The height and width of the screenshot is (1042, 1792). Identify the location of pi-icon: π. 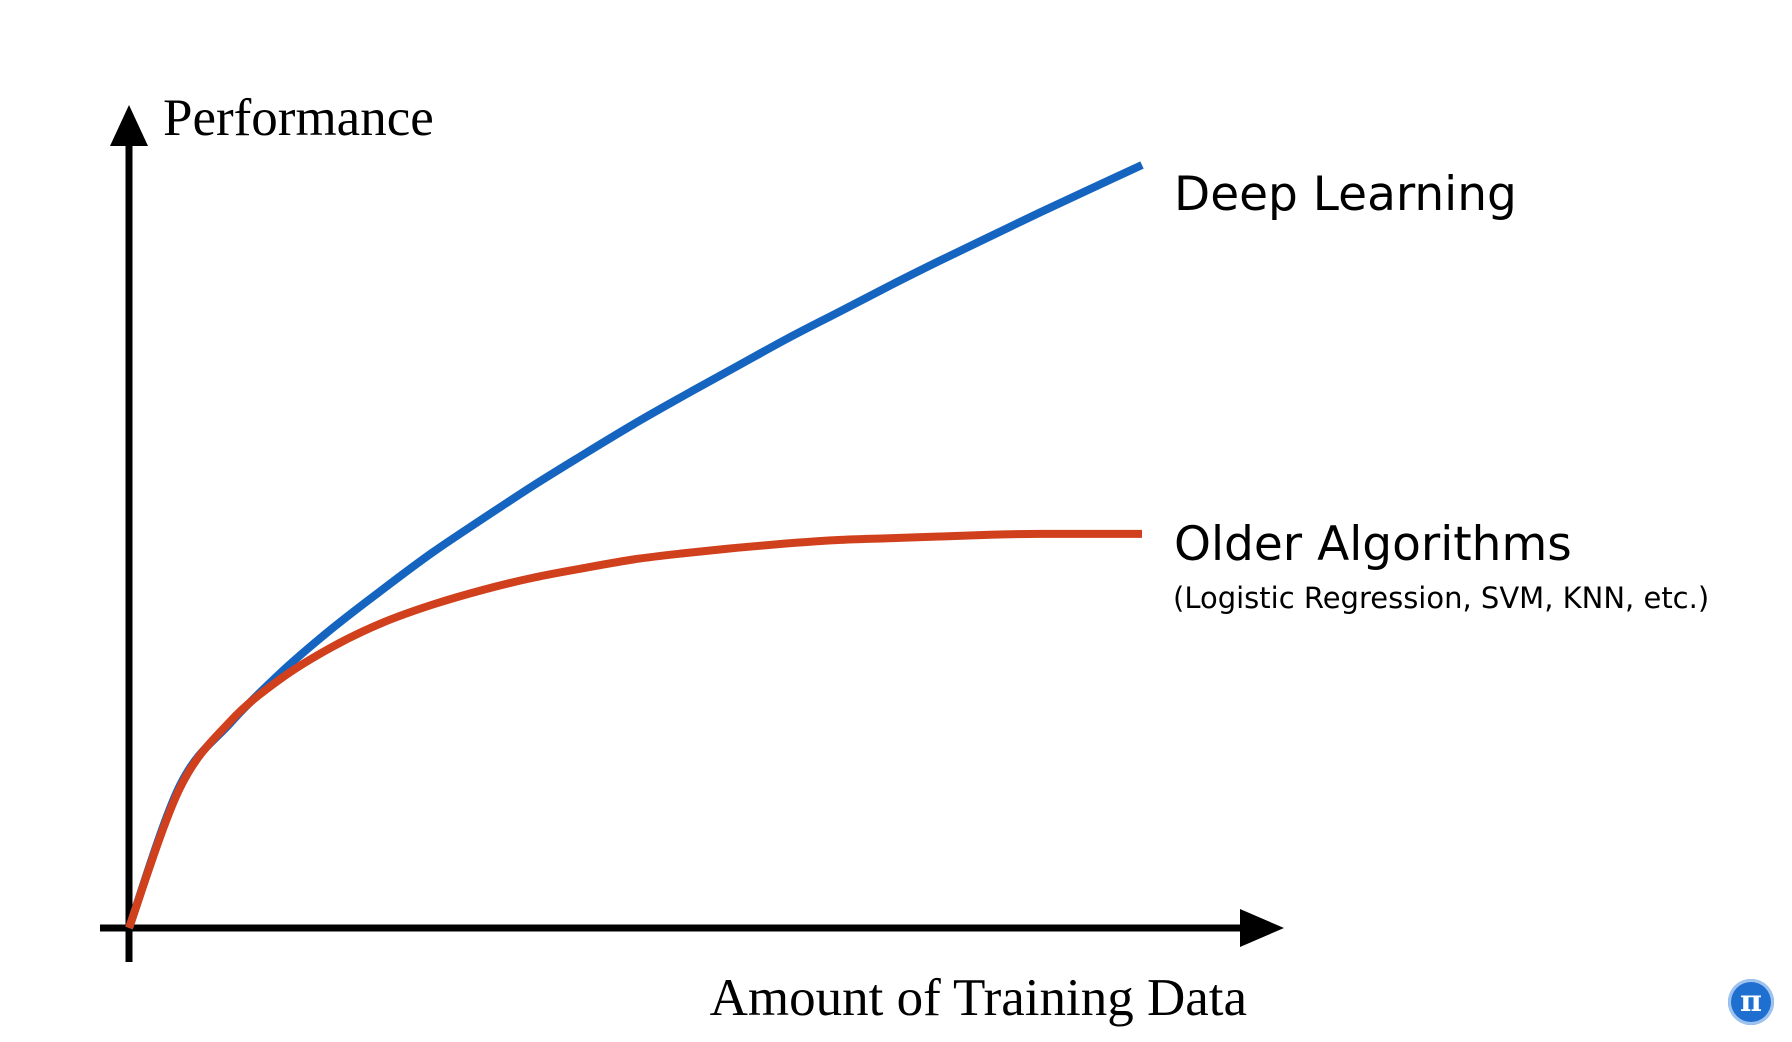
(1751, 1002).